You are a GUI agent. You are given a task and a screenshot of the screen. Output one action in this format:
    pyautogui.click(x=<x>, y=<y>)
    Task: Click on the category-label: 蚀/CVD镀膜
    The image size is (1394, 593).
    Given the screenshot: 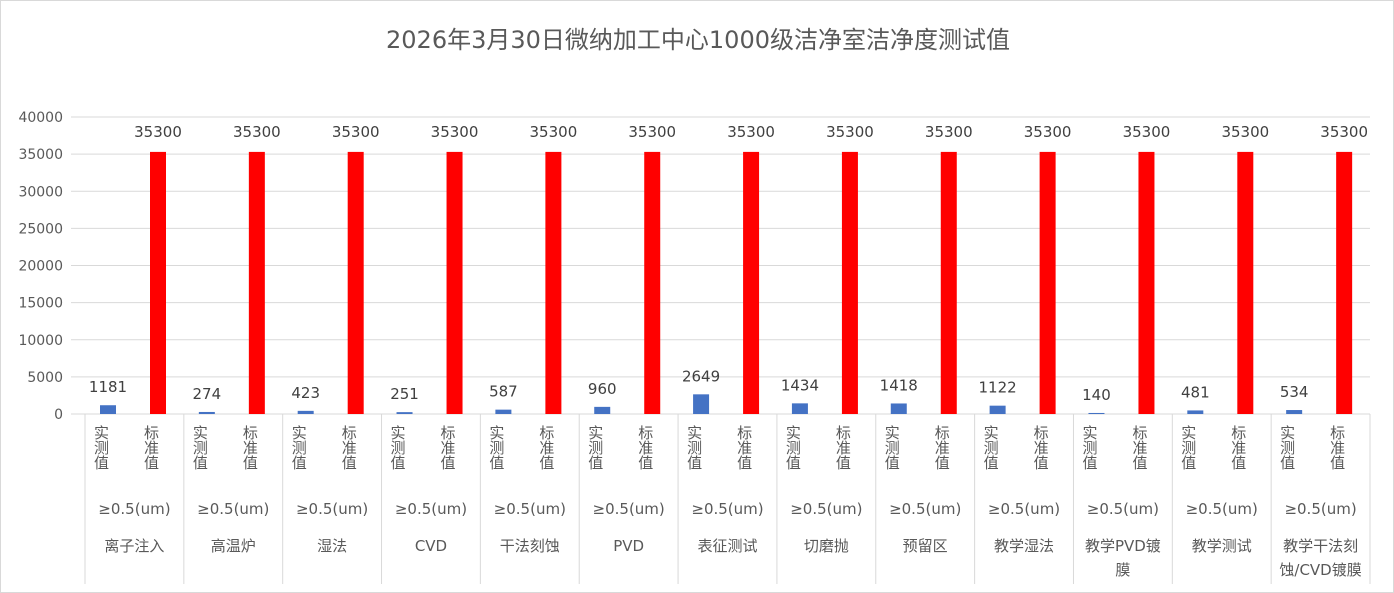 What is the action you would take?
    pyautogui.click(x=1320, y=570)
    